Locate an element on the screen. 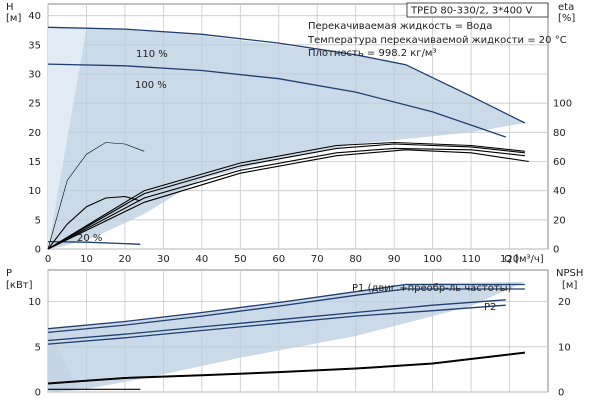  eta-tick-2: 40 is located at coordinates (559, 191).